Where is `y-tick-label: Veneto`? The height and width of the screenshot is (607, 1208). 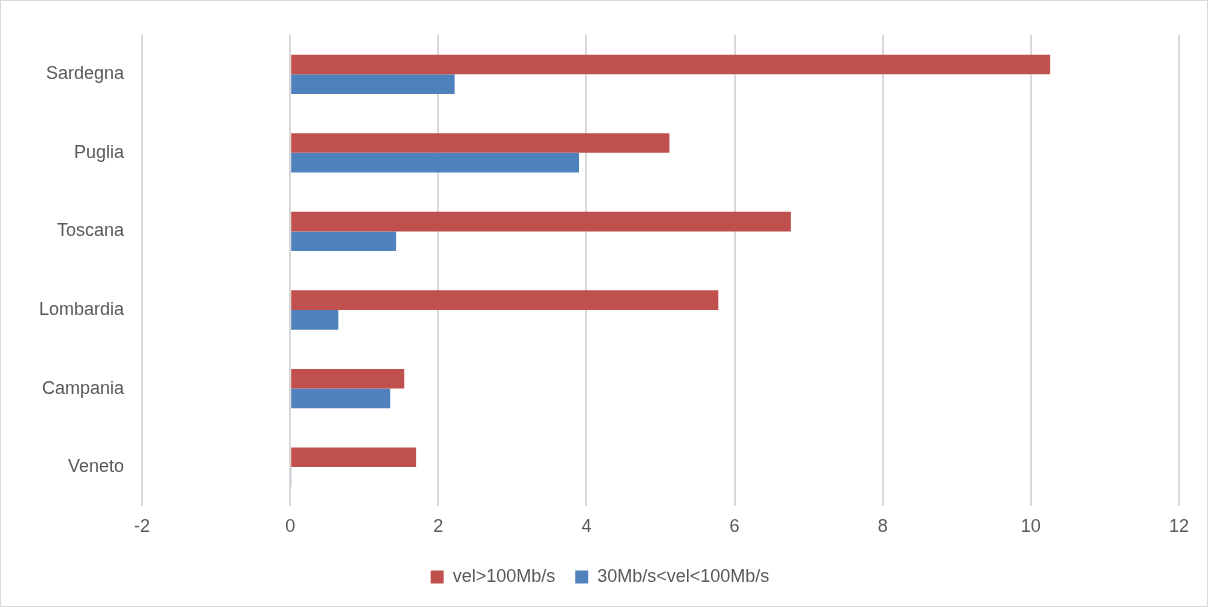
y-tick-label: Veneto is located at coordinates (96, 466).